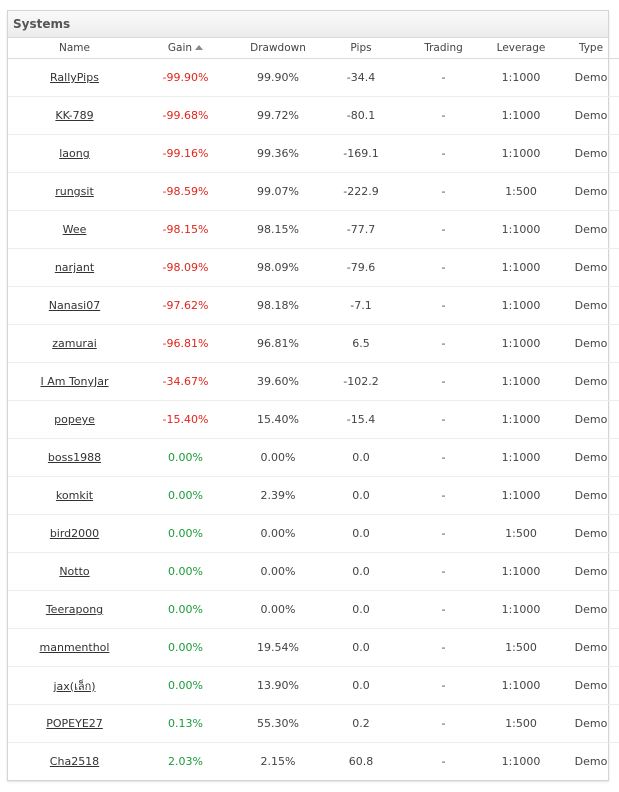 This screenshot has width=619, height=792. I want to click on cell-gain: -15.40%, so click(185, 419).